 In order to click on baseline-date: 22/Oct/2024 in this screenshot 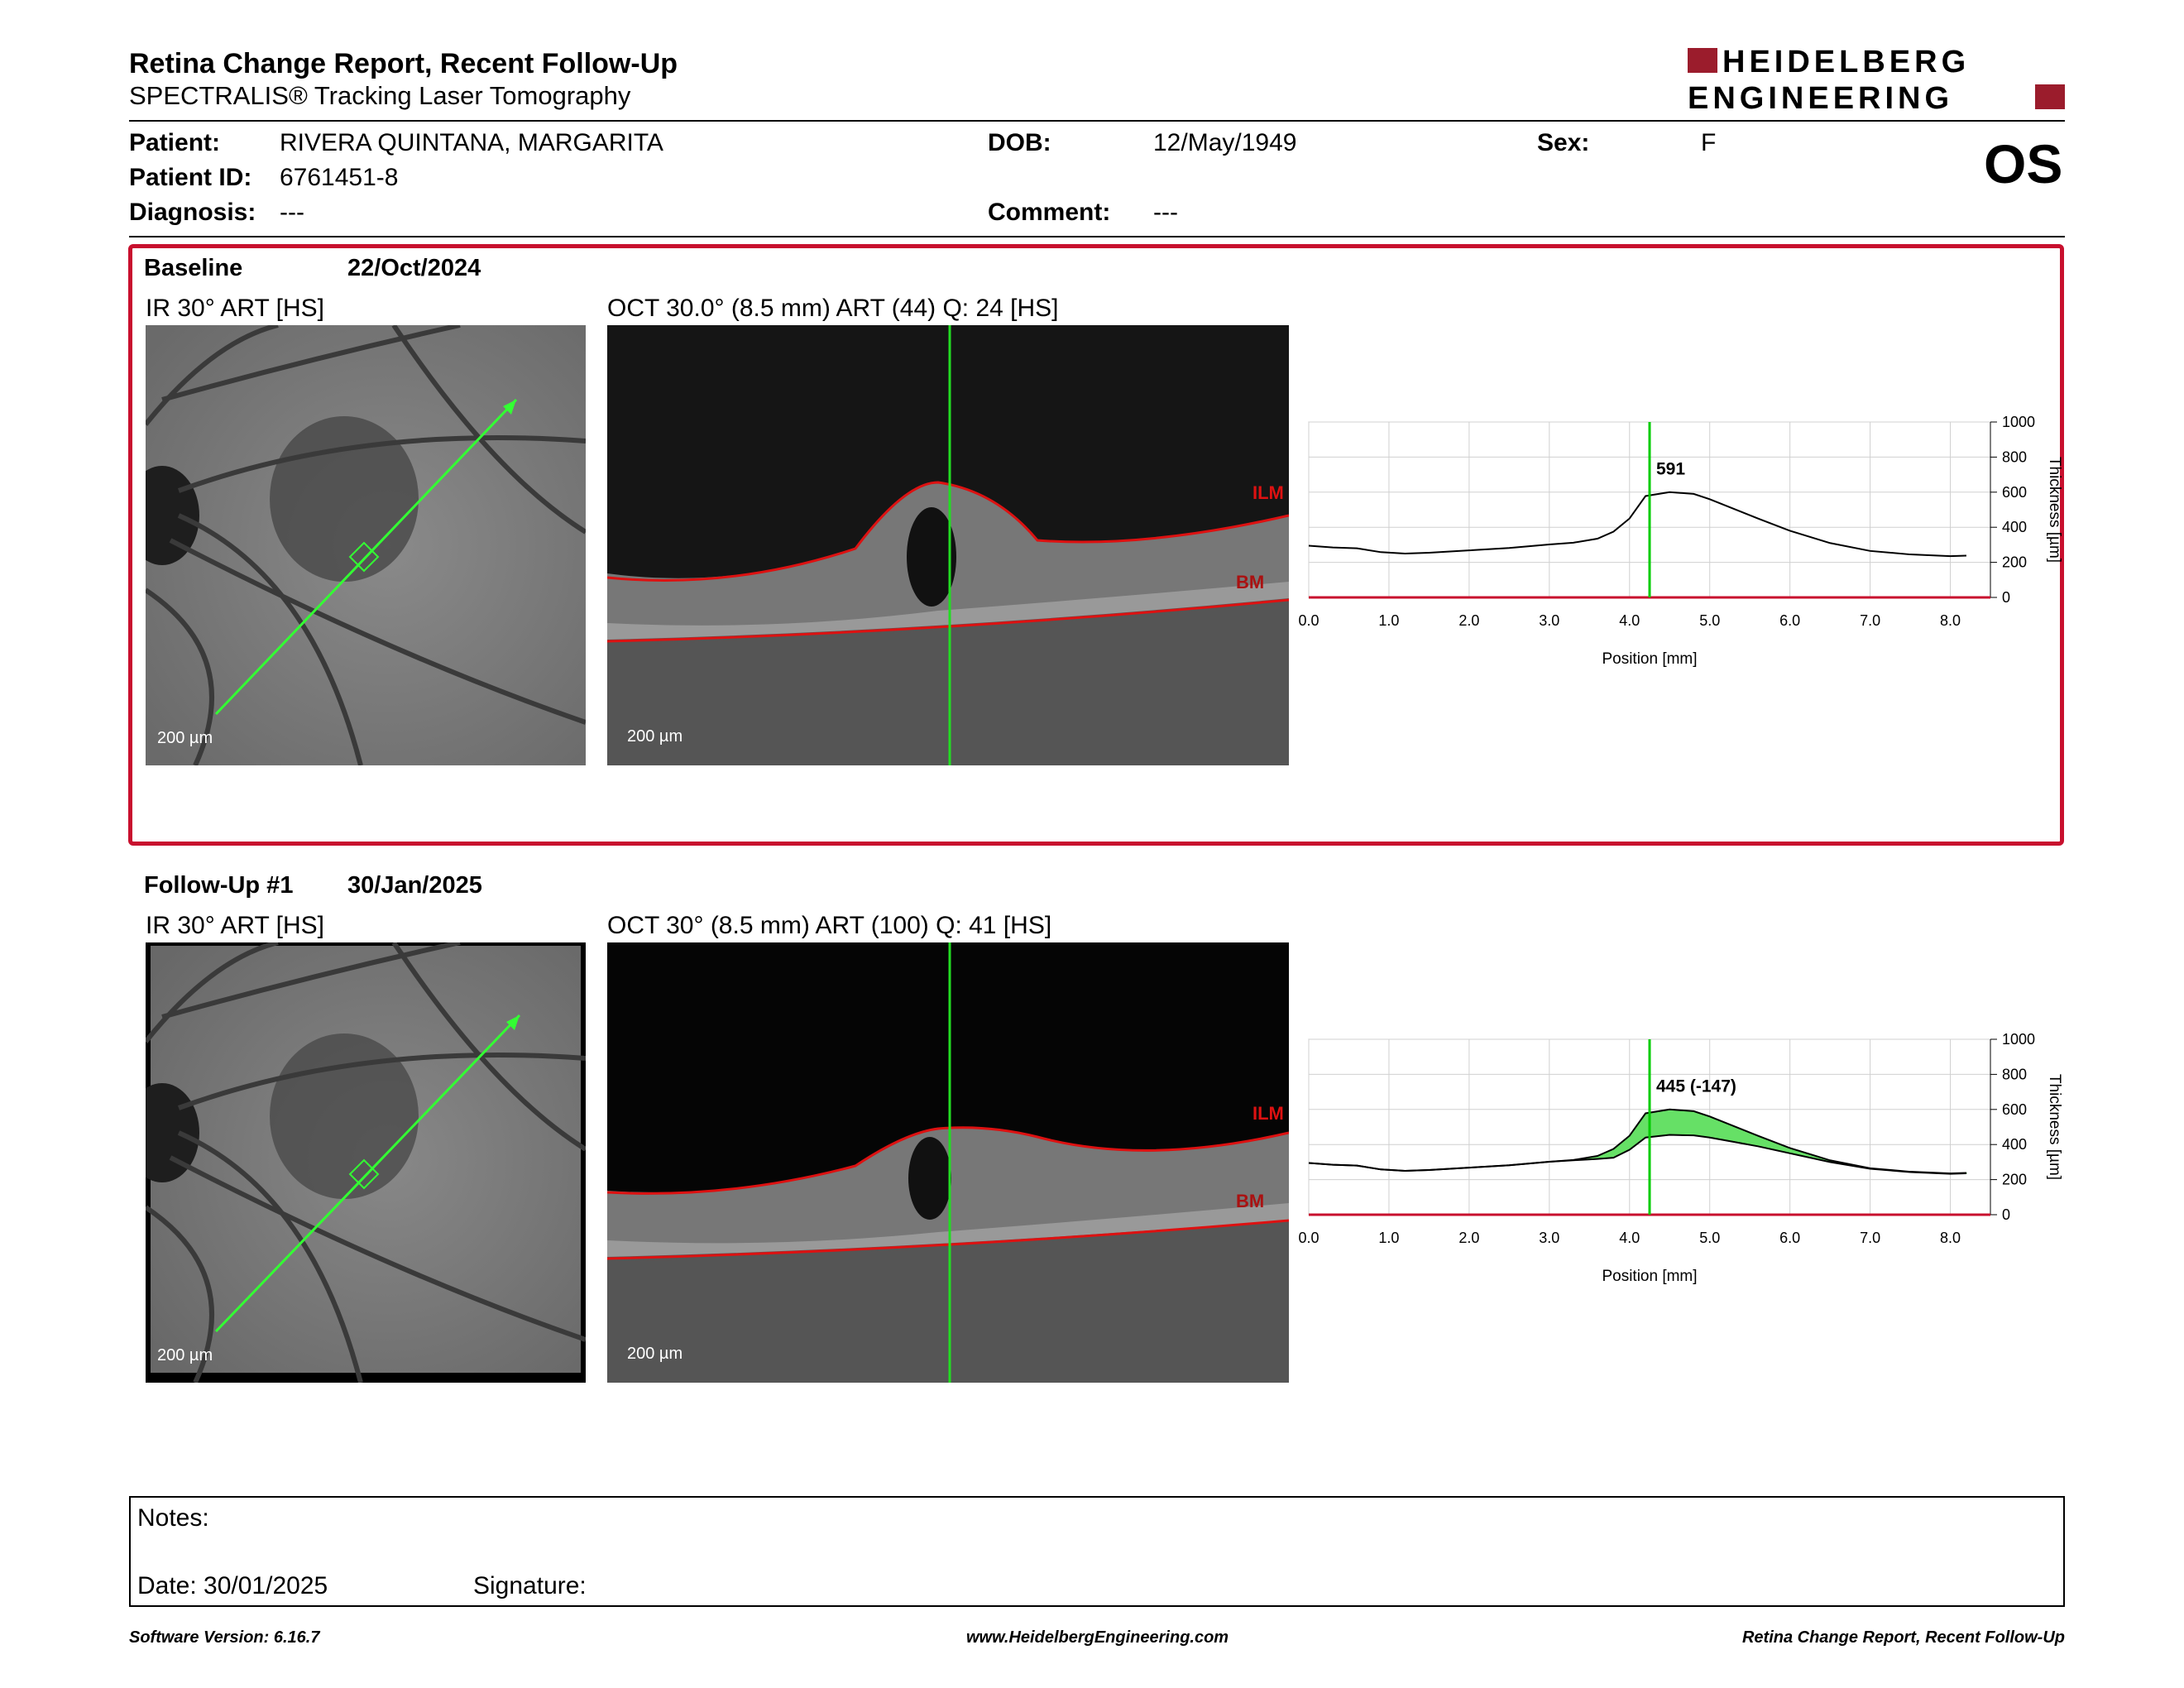, I will do `click(414, 268)`.